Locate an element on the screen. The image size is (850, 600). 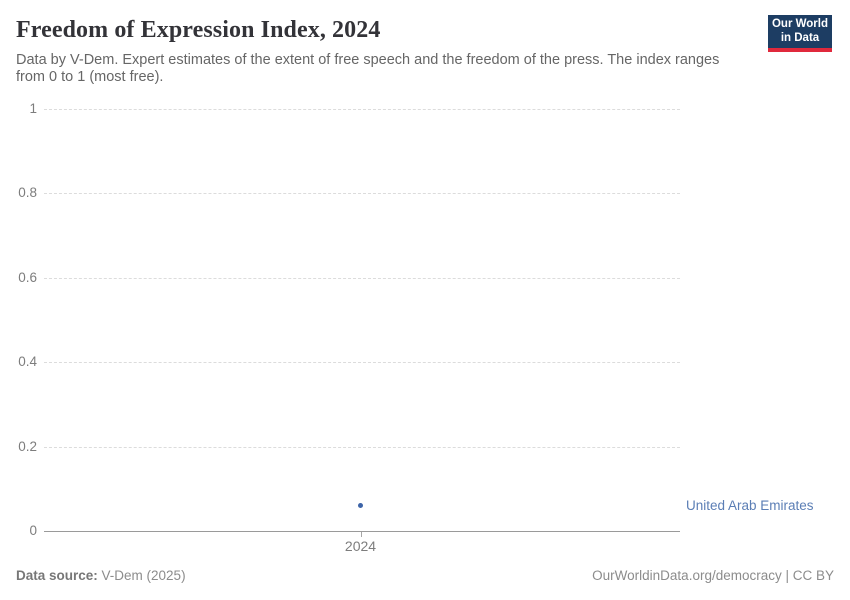
y-tick-label: 0.4 is located at coordinates (27, 361).